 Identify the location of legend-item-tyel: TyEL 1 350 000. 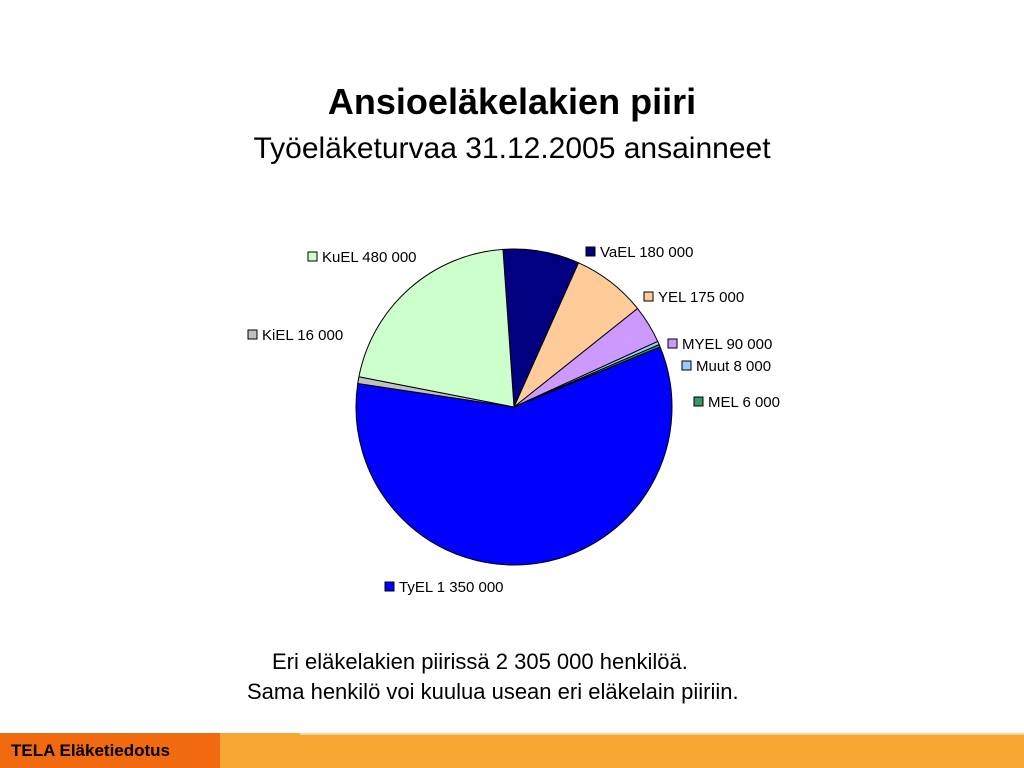
(444, 587).